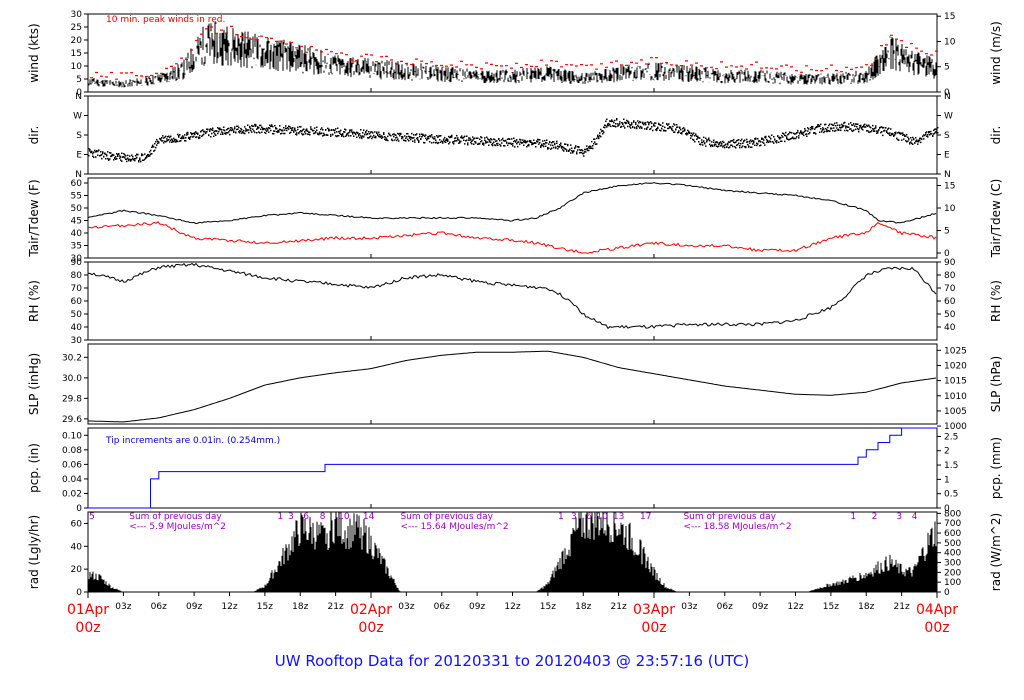 This screenshot has width=1024, height=700. I want to click on rh-rtick-label: 90, so click(950, 263).